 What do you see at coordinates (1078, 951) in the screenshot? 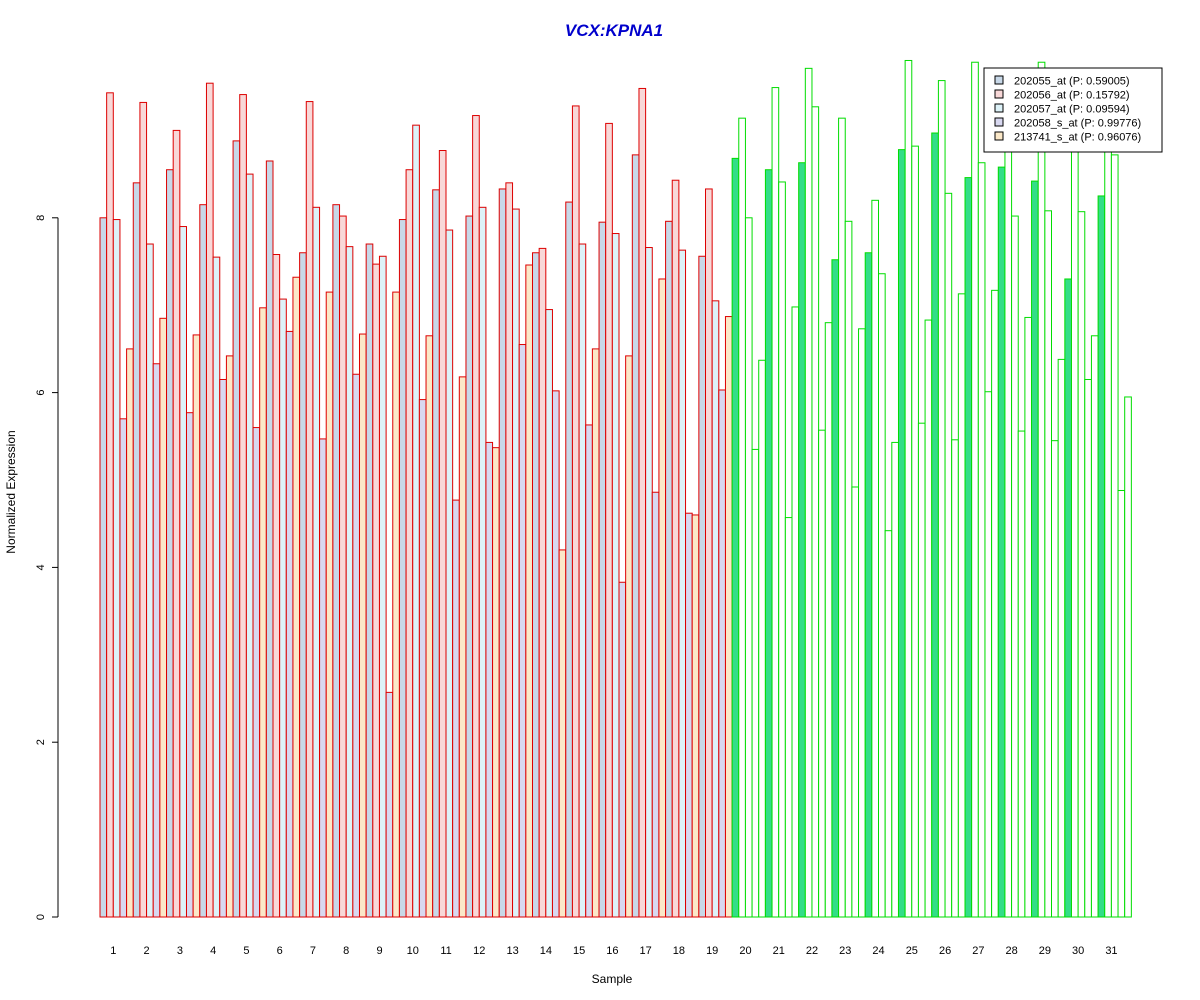
I see `x-tick-label: 30` at bounding box center [1078, 951].